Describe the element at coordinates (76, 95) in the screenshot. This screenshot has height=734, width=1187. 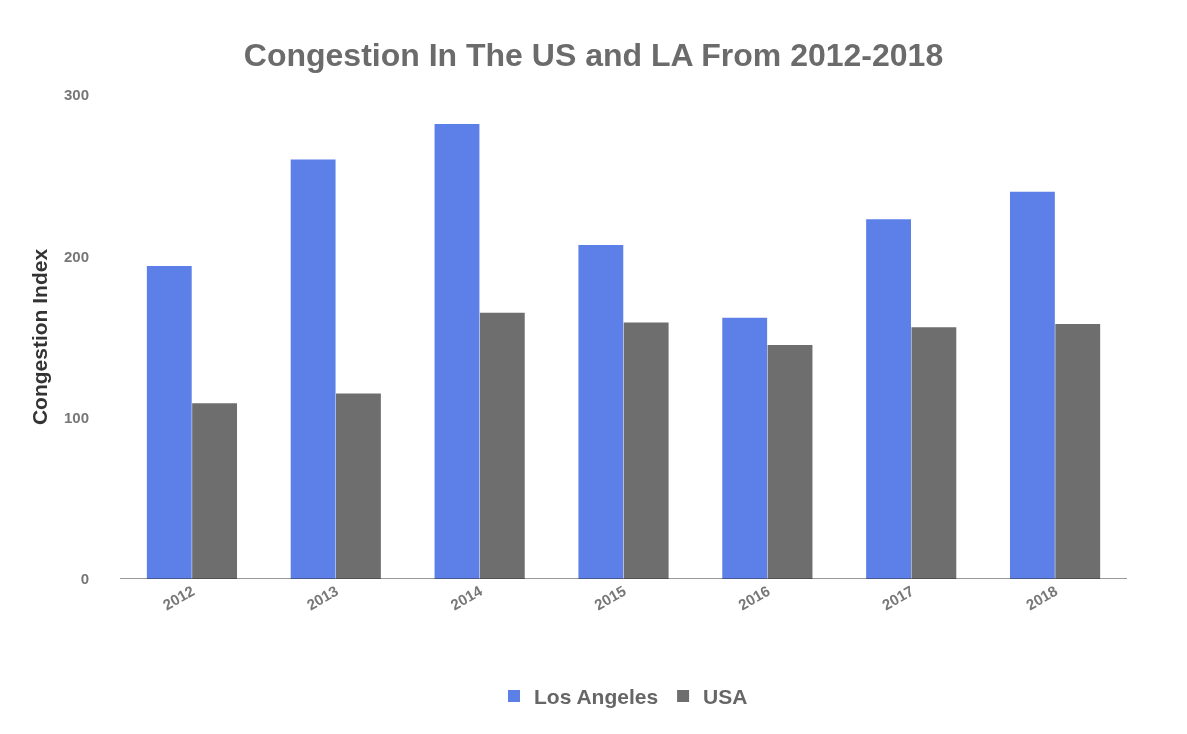
I see `y-tick-label: 300` at that location.